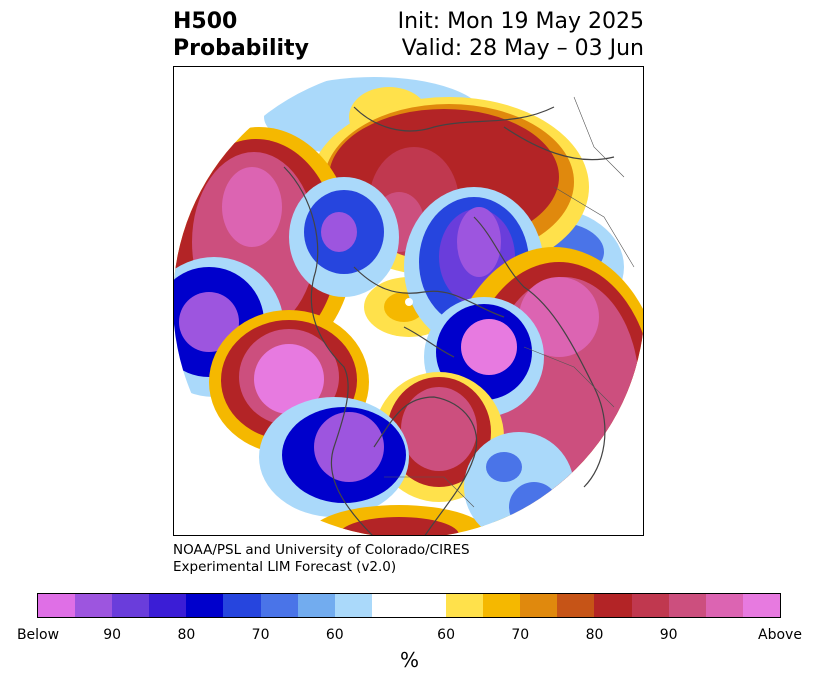  I want to click on colorbar-tick-label: Above, so click(780, 635).